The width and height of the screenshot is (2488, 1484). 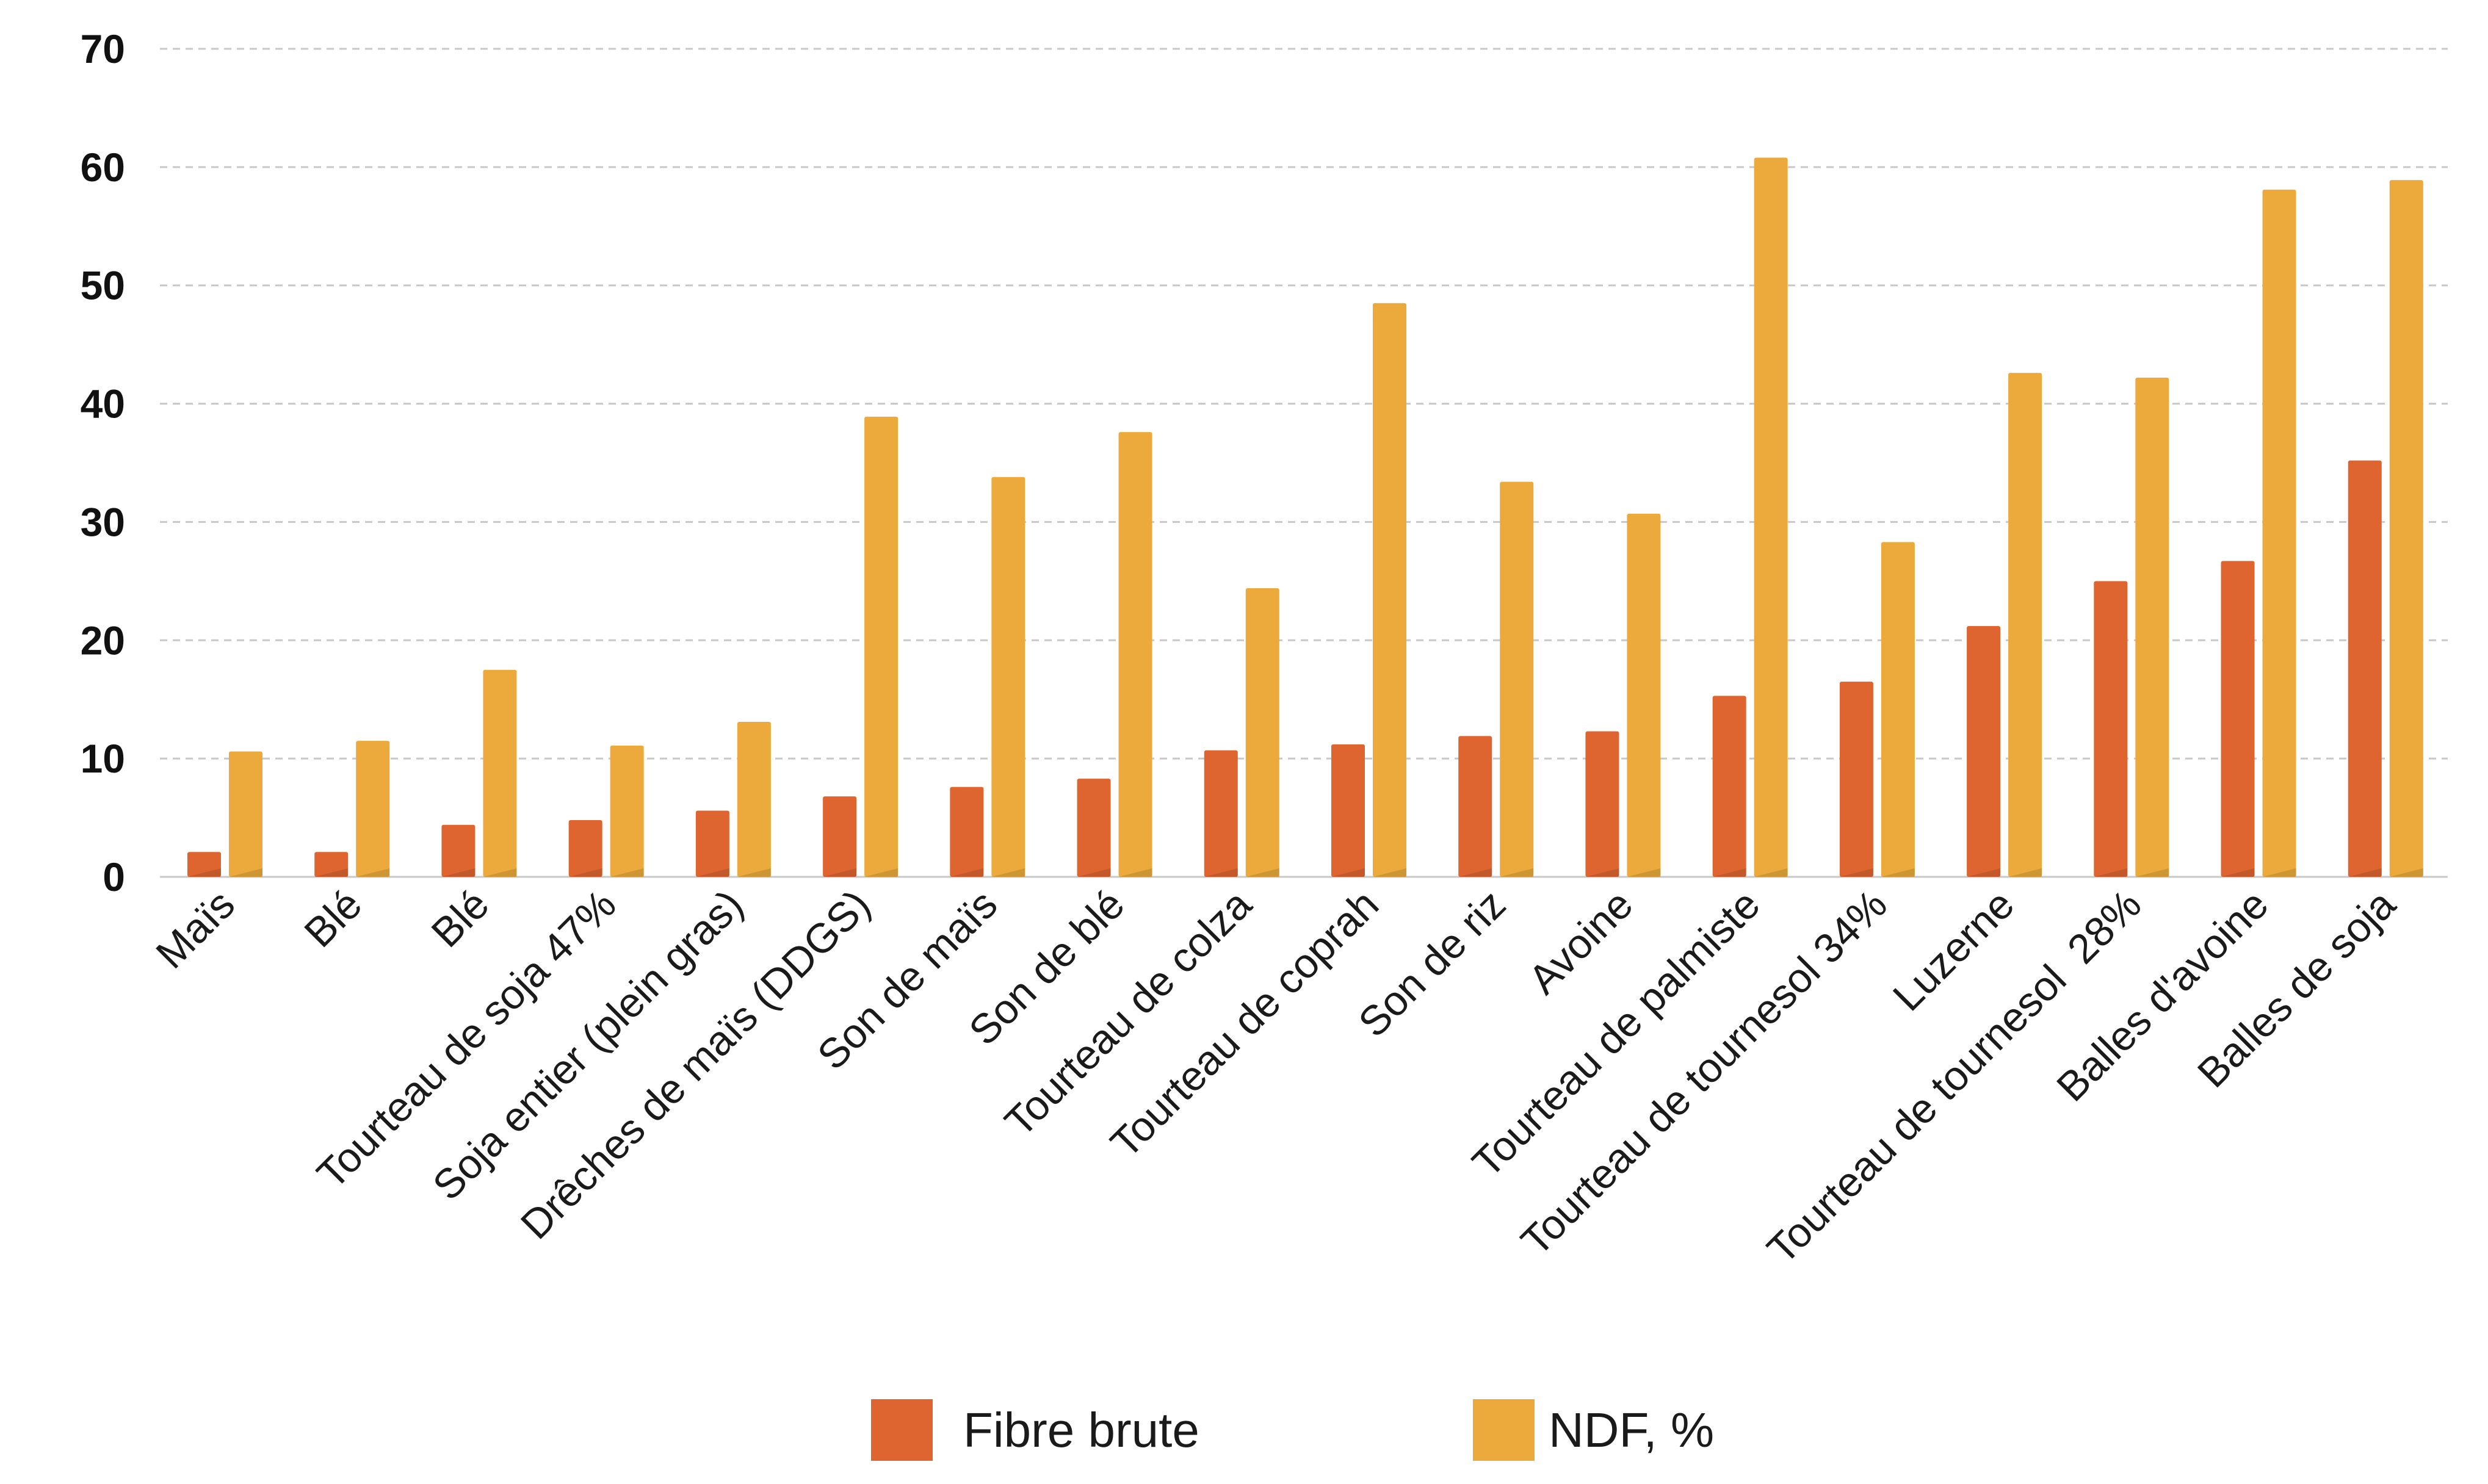 What do you see at coordinates (103, 640) in the screenshot?
I see `y-tick-label: 20` at bounding box center [103, 640].